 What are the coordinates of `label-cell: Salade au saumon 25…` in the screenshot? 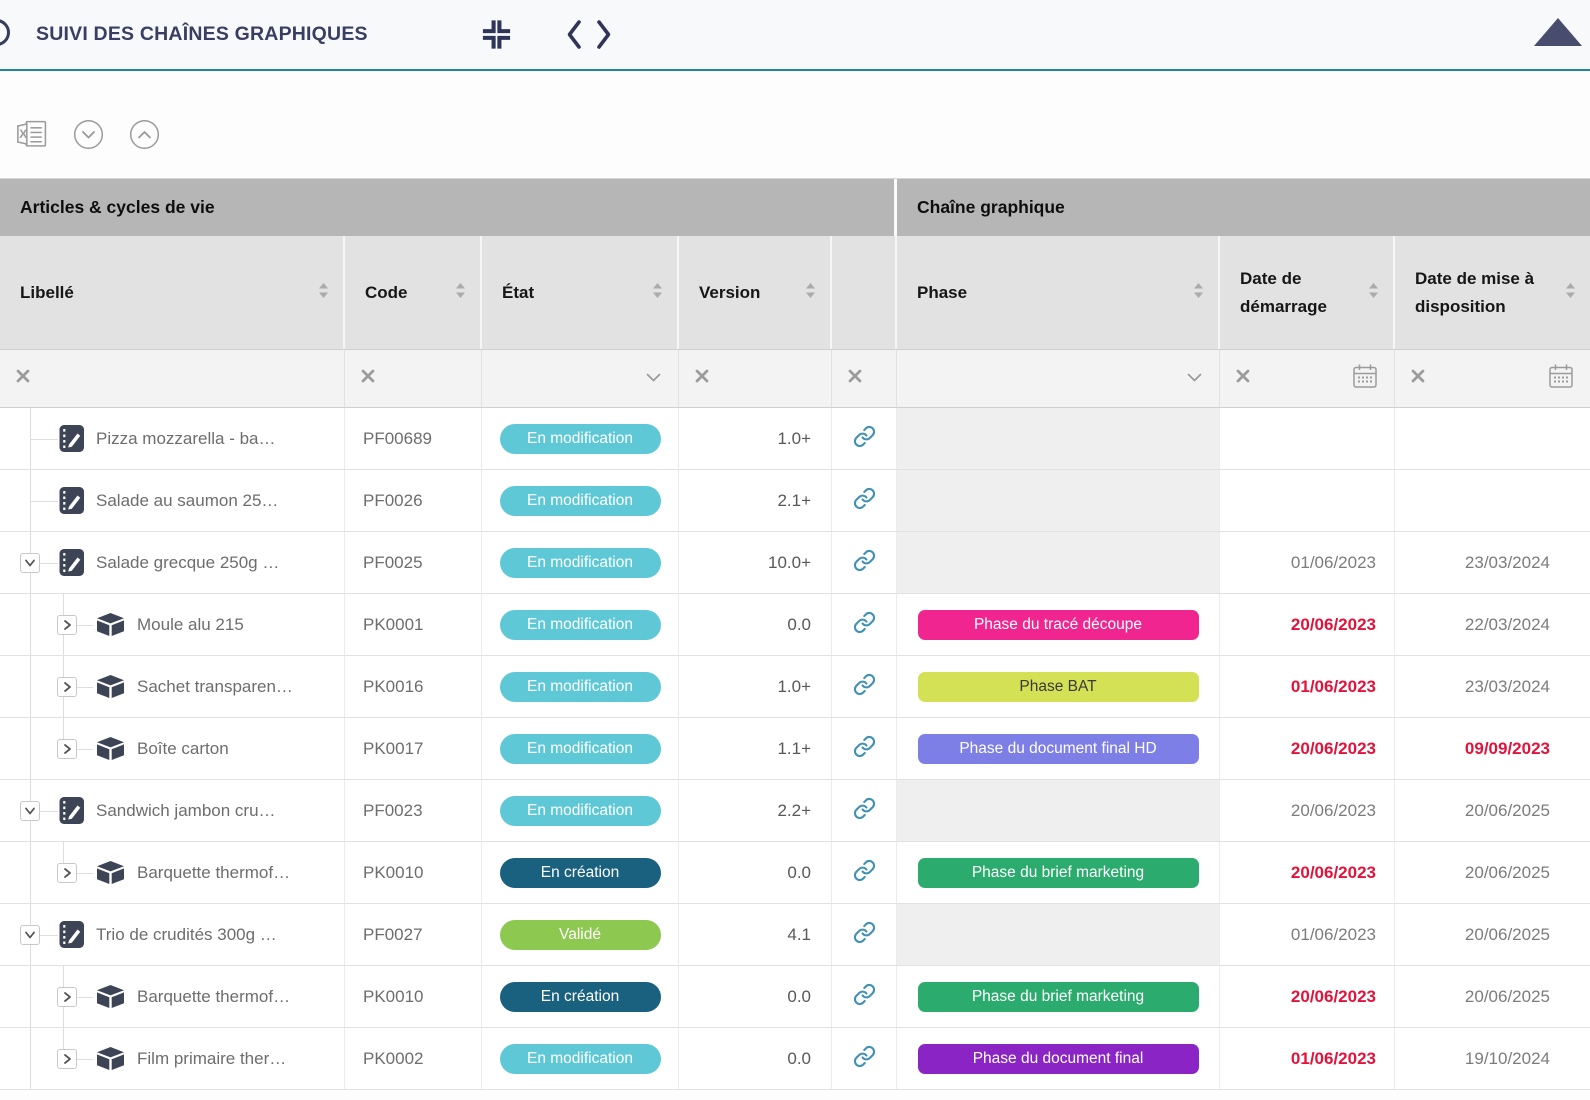 It's located at (172, 500).